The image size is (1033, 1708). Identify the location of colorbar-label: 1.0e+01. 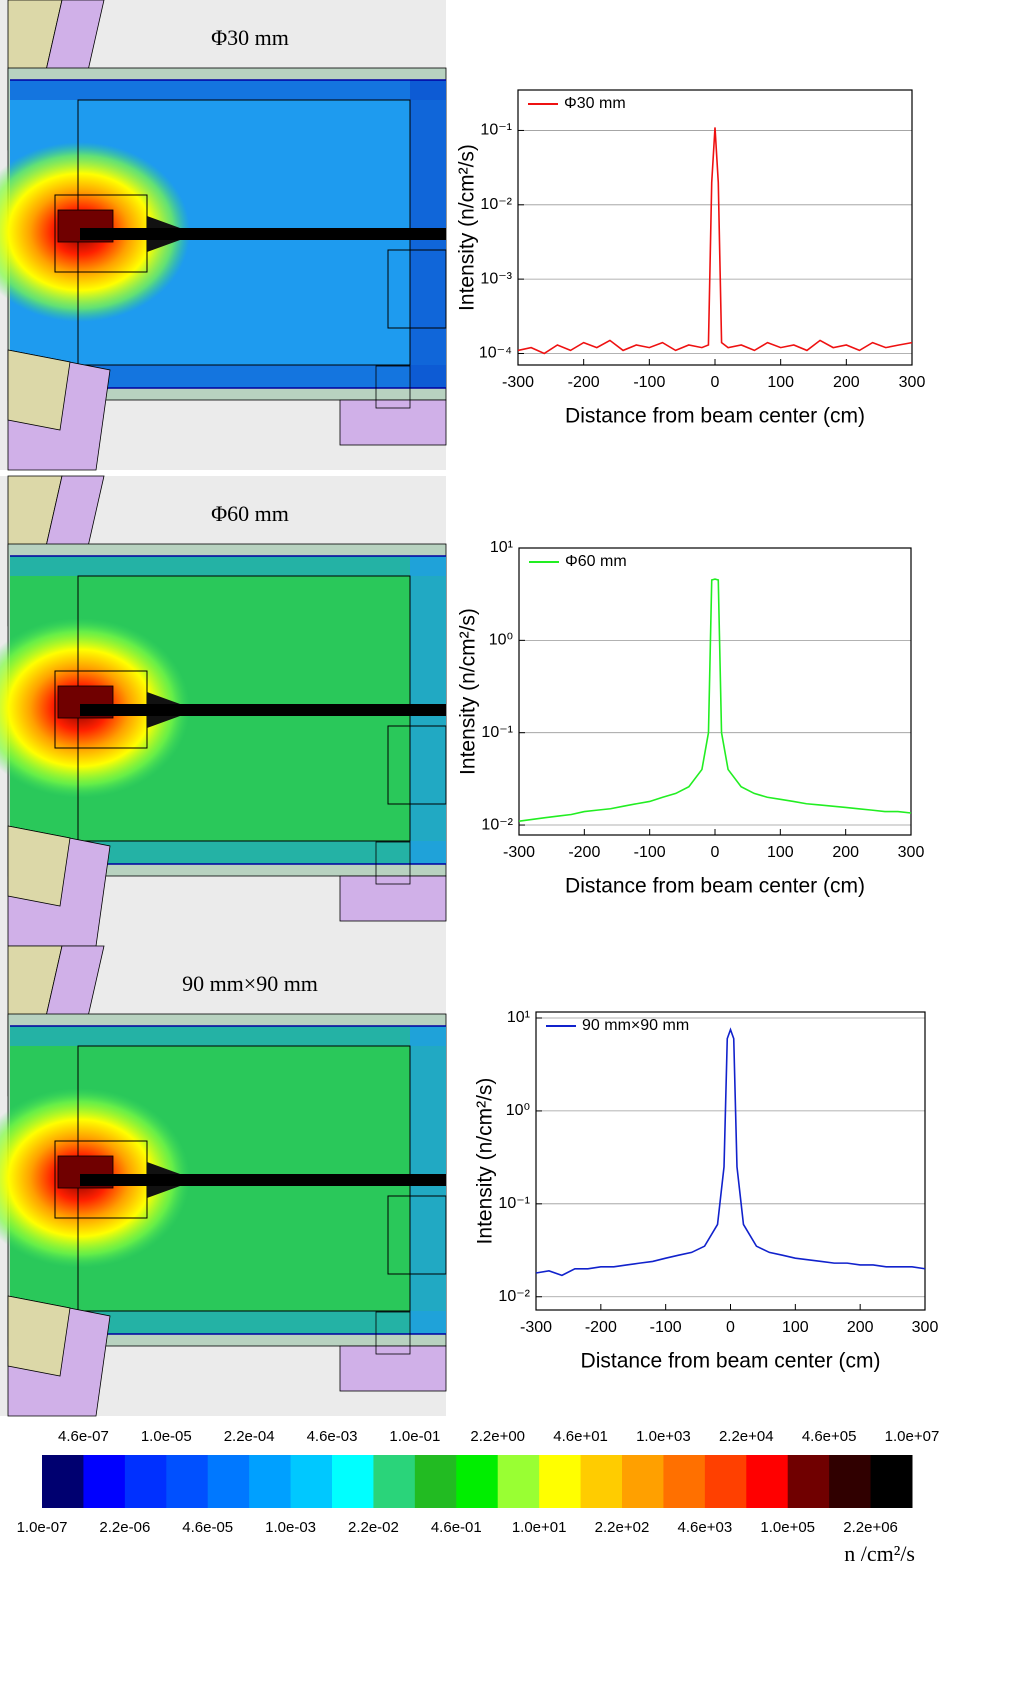
(539, 1527).